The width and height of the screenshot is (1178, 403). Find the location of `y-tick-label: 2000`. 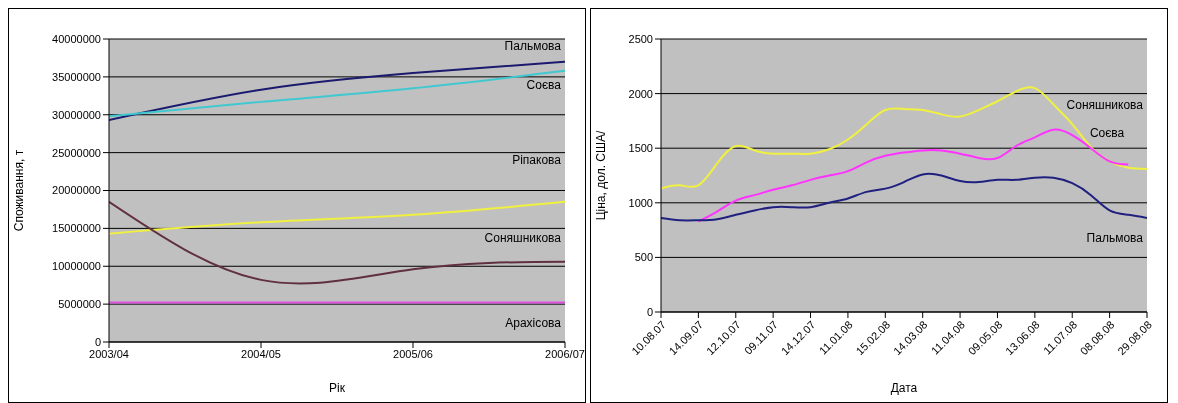

y-tick-label: 2000 is located at coordinates (640, 93).